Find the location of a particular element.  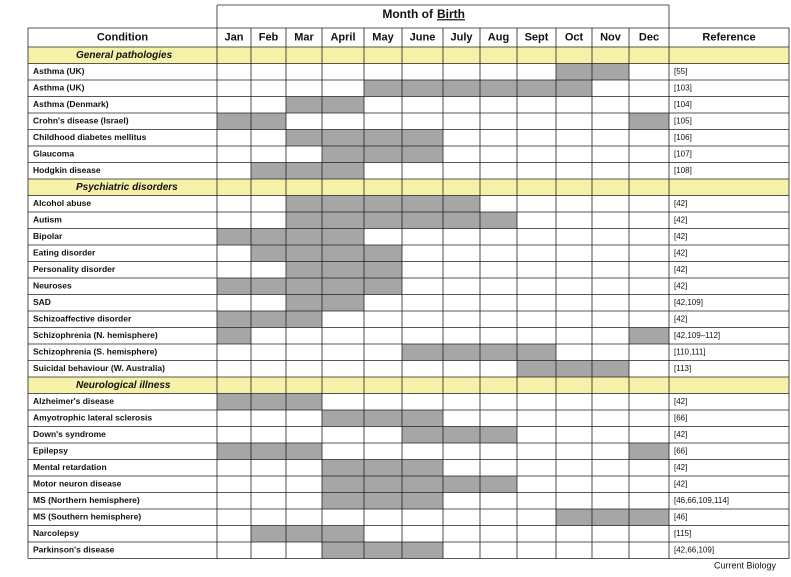

condition: Narcolepsy is located at coordinates (56, 533).